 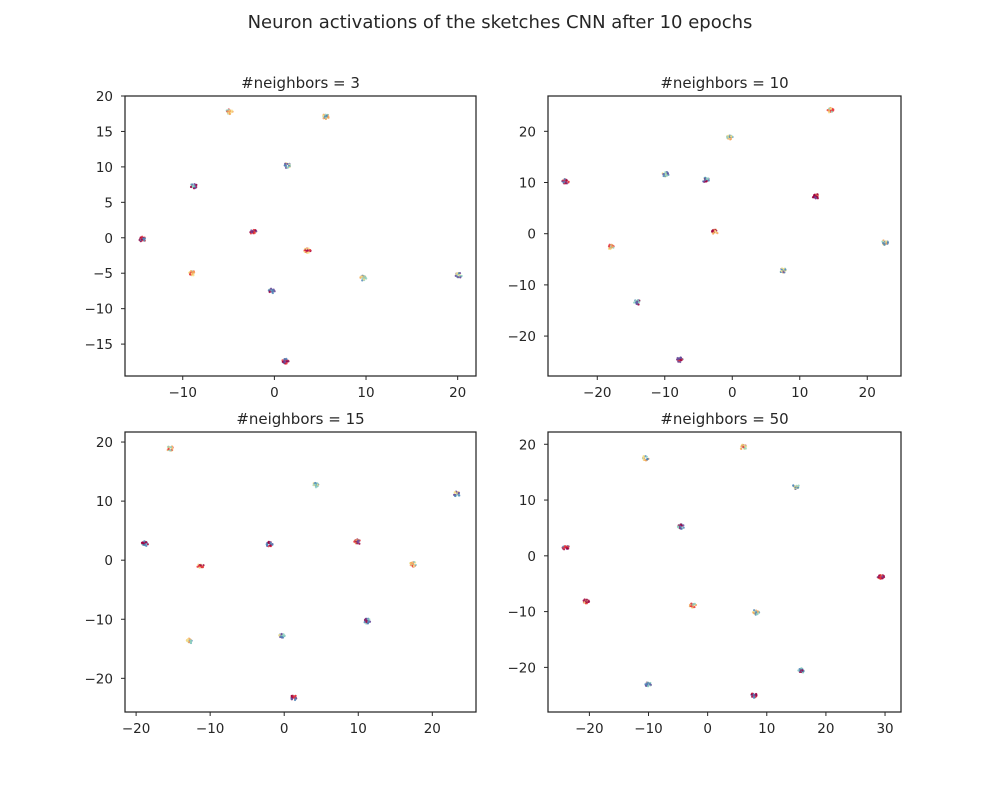 What do you see at coordinates (104, 132) in the screenshot?
I see `y-tick-label: 15` at bounding box center [104, 132].